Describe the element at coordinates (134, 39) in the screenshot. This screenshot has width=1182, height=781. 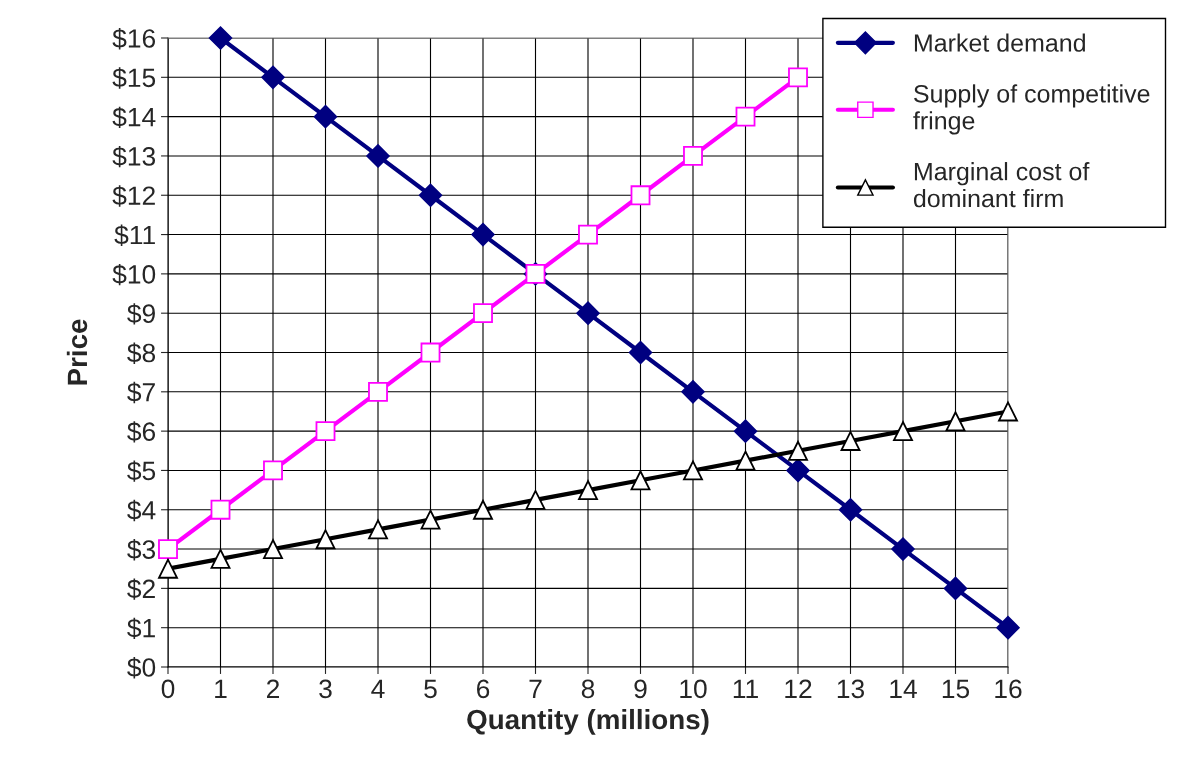
I see `y-tick-label: $16` at that location.